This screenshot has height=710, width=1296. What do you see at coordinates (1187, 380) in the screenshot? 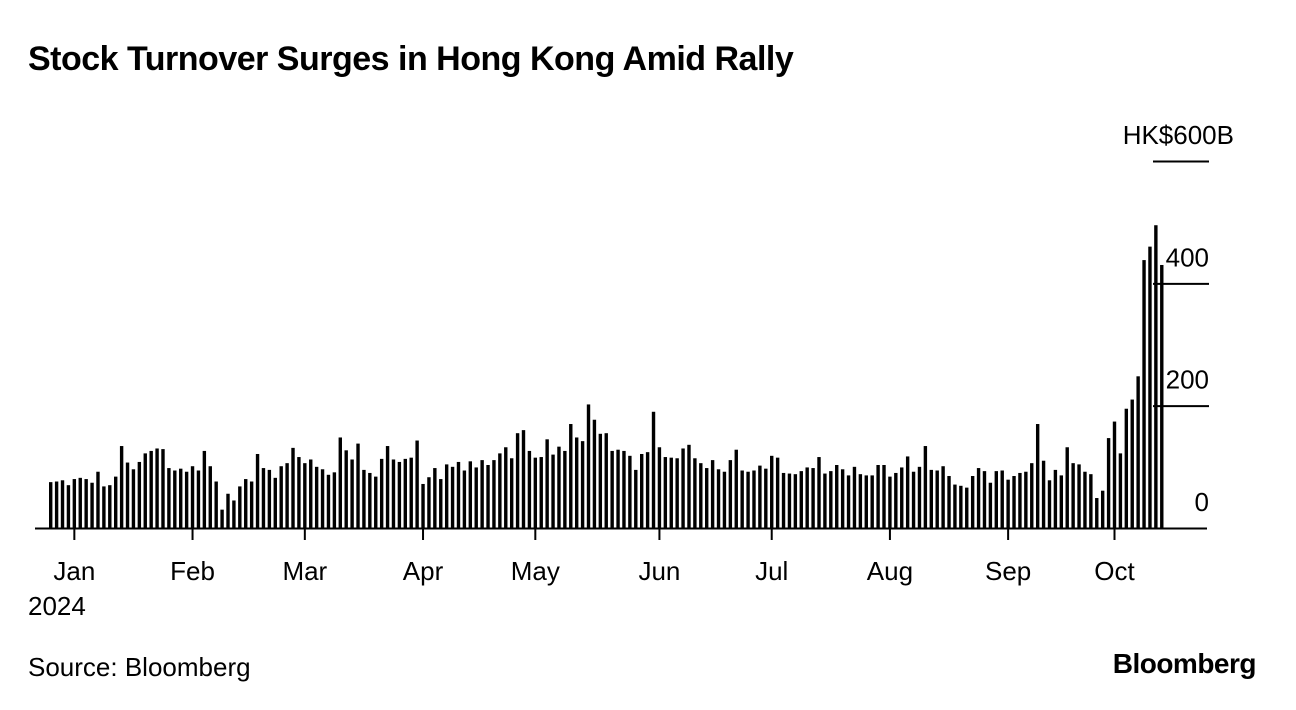
I see `y-tick-label: 200` at bounding box center [1187, 380].